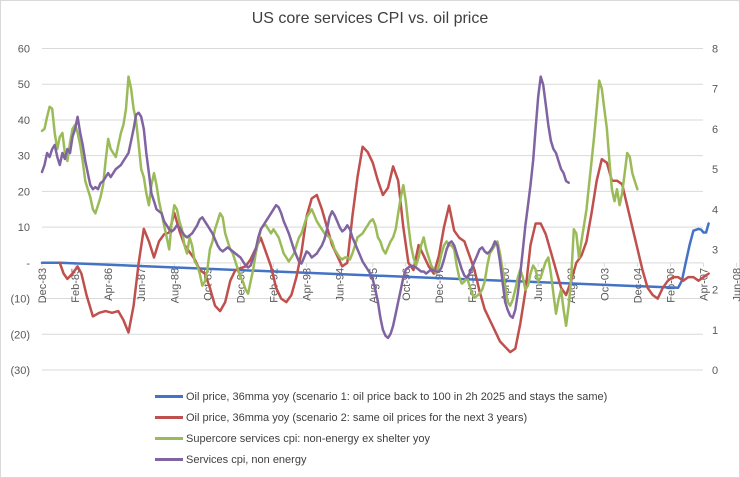 The image size is (740, 478). Describe the element at coordinates (109, 284) in the screenshot. I see `x-tick-label: Apr-86` at that location.